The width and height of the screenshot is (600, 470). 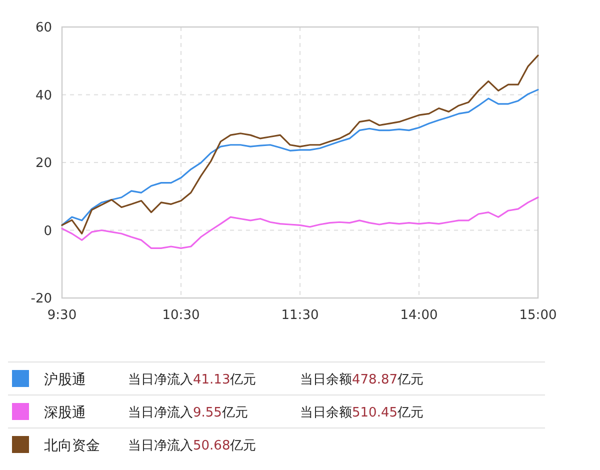 I want to click on x-tick-label: 15:00, so click(x=538, y=315).